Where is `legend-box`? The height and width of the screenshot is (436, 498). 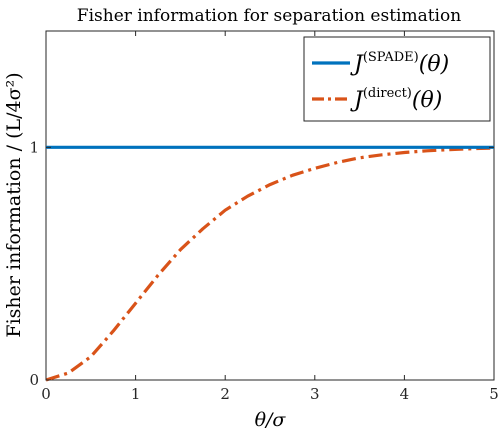
legend-box is located at coordinates (397, 79).